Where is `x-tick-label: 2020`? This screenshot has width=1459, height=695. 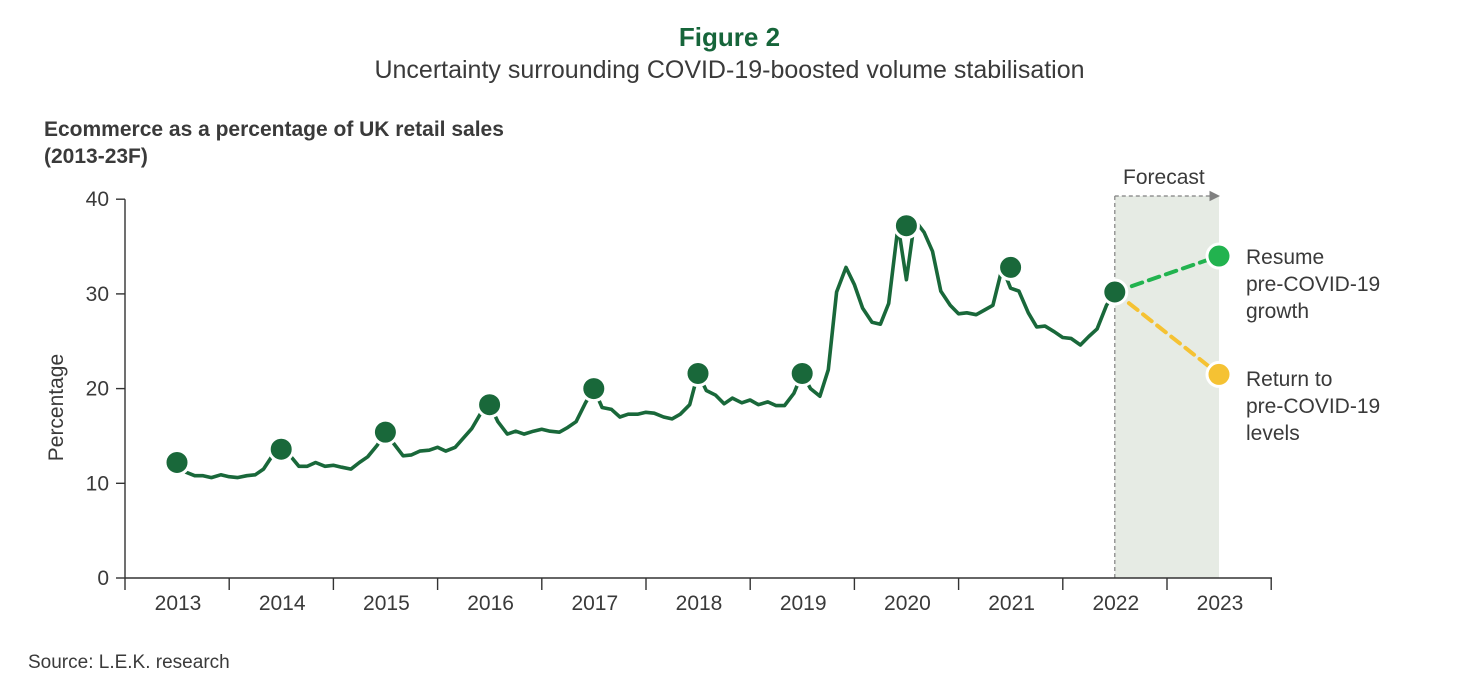 x-tick-label: 2020 is located at coordinates (907, 603).